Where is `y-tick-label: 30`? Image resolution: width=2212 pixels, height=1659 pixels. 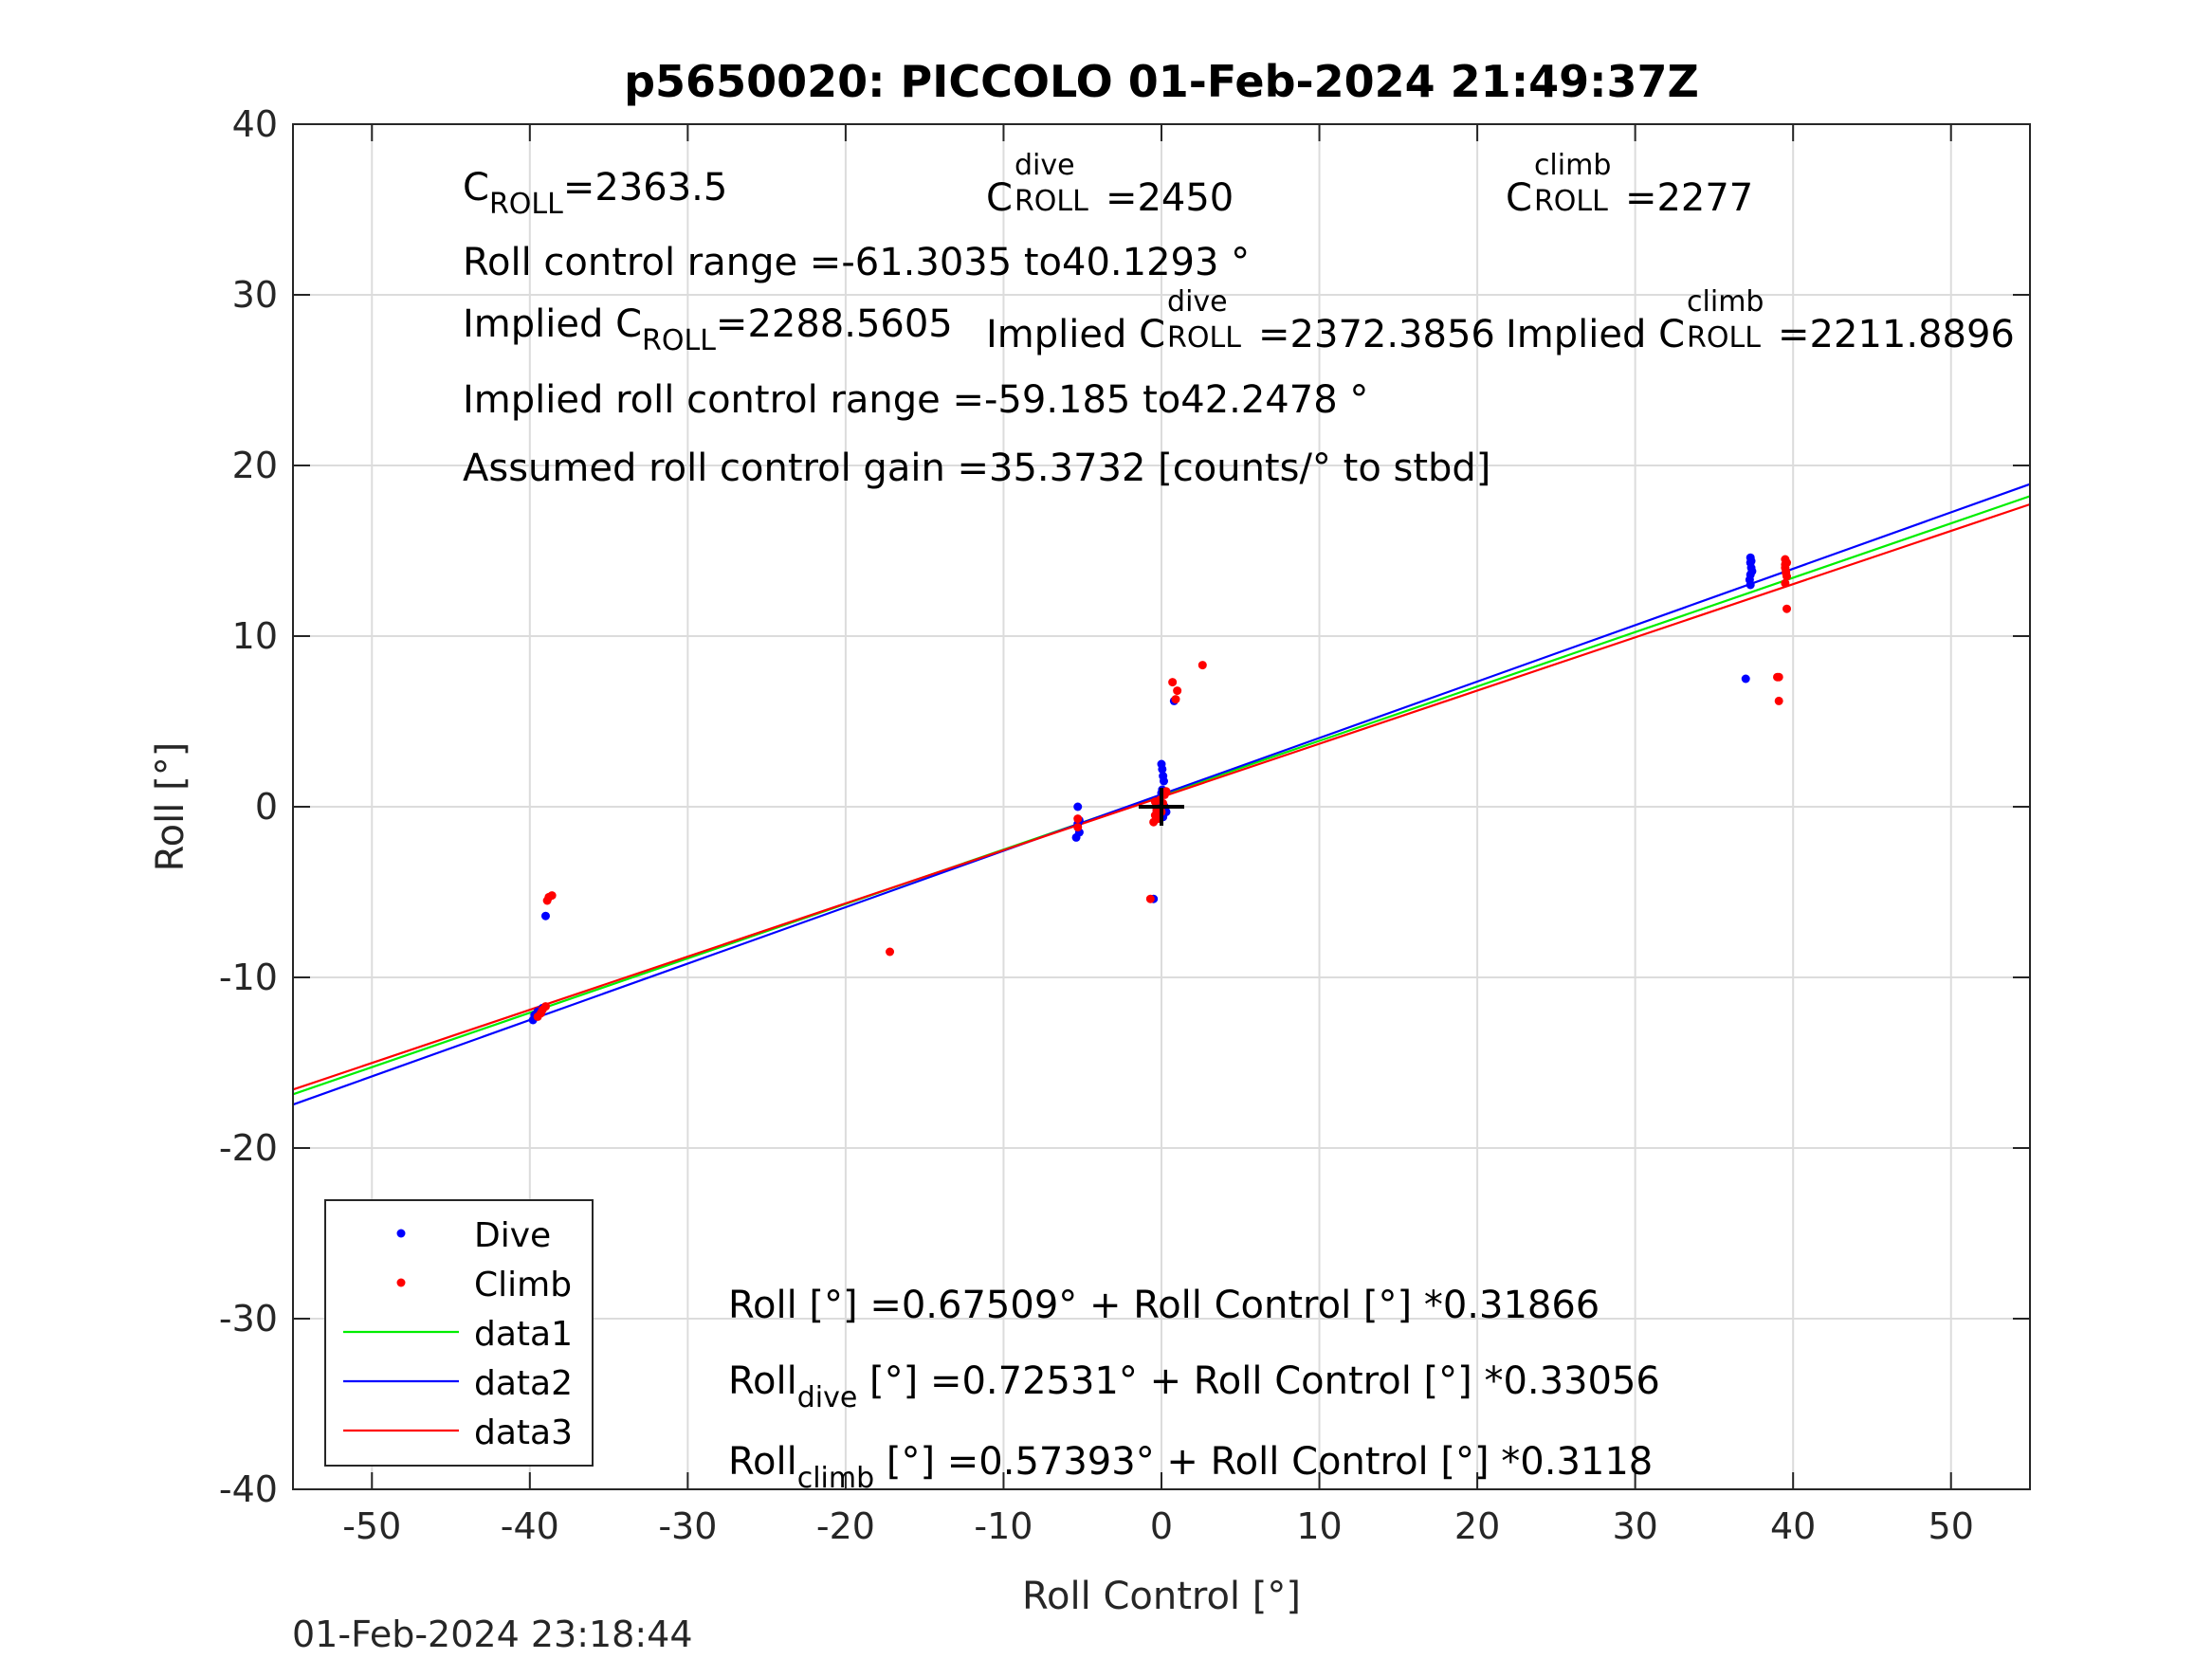 y-tick-label: 30 is located at coordinates (255, 295).